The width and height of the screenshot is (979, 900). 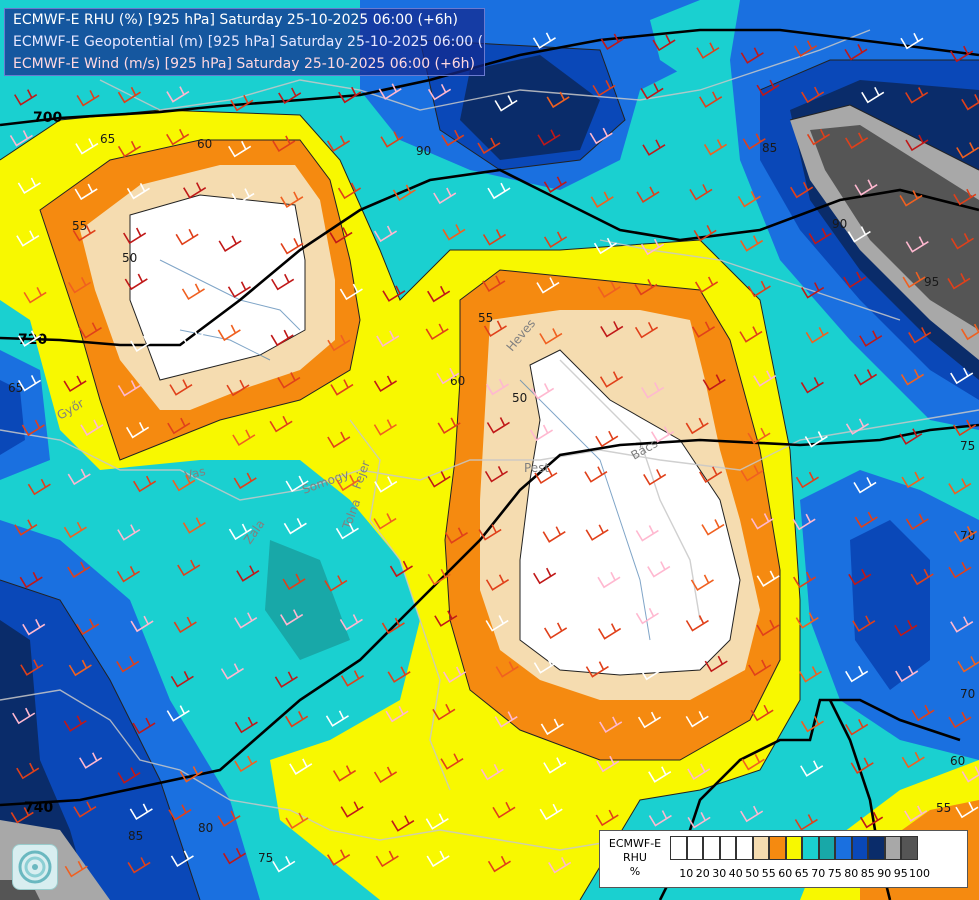 I want to click on legend-tick: 80, so click(x=851, y=873).